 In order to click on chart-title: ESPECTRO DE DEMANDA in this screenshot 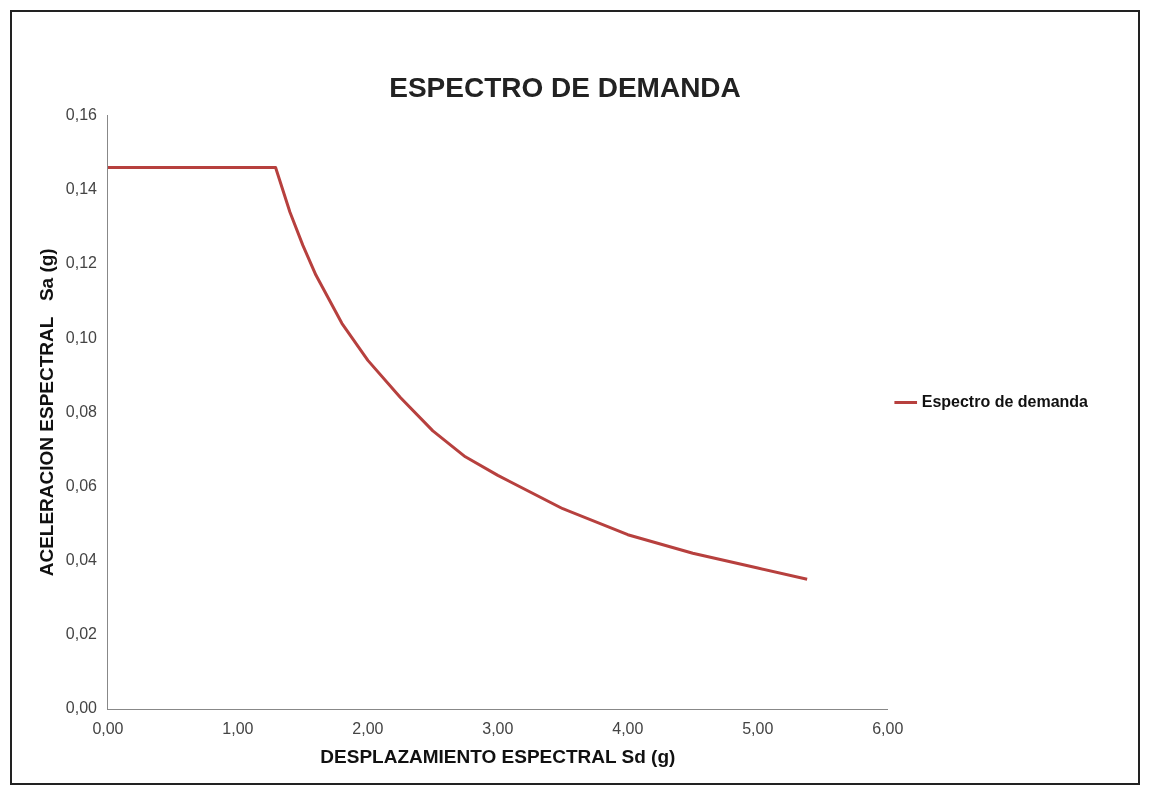, I will do `click(565, 87)`.